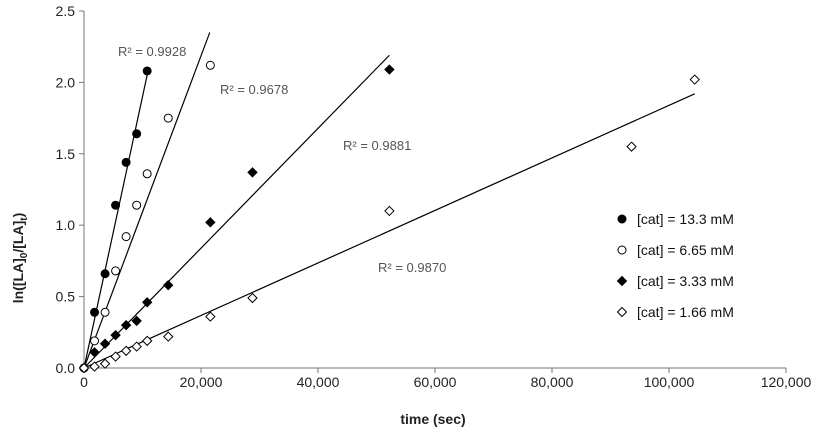 This screenshot has height=434, width=829. Describe the element at coordinates (66, 154) in the screenshot. I see `y-tick-label: 1.5` at that location.